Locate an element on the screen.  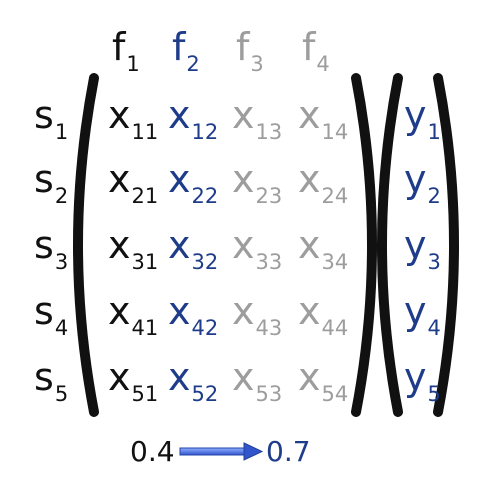
target-label-3: y3 is located at coordinates (422, 248).